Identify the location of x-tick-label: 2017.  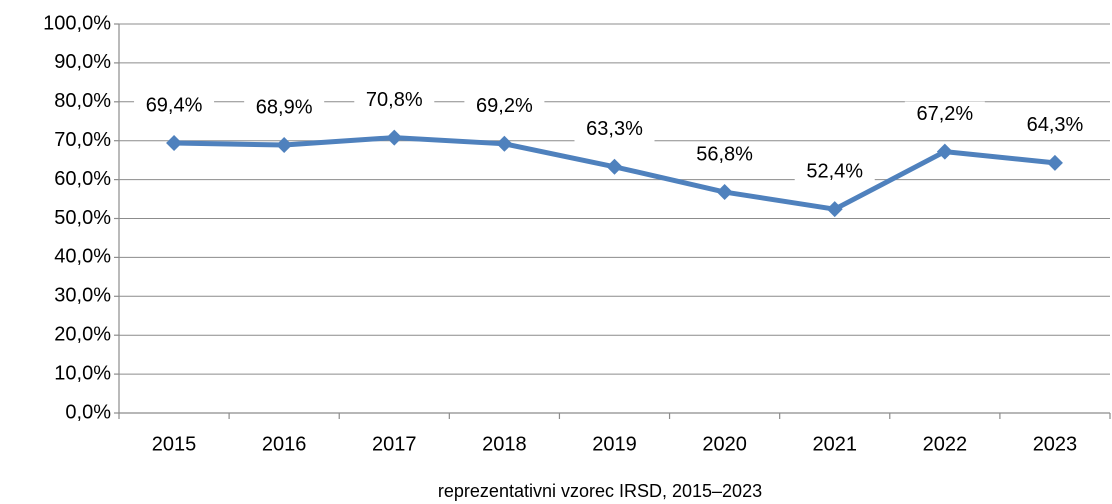
(394, 444).